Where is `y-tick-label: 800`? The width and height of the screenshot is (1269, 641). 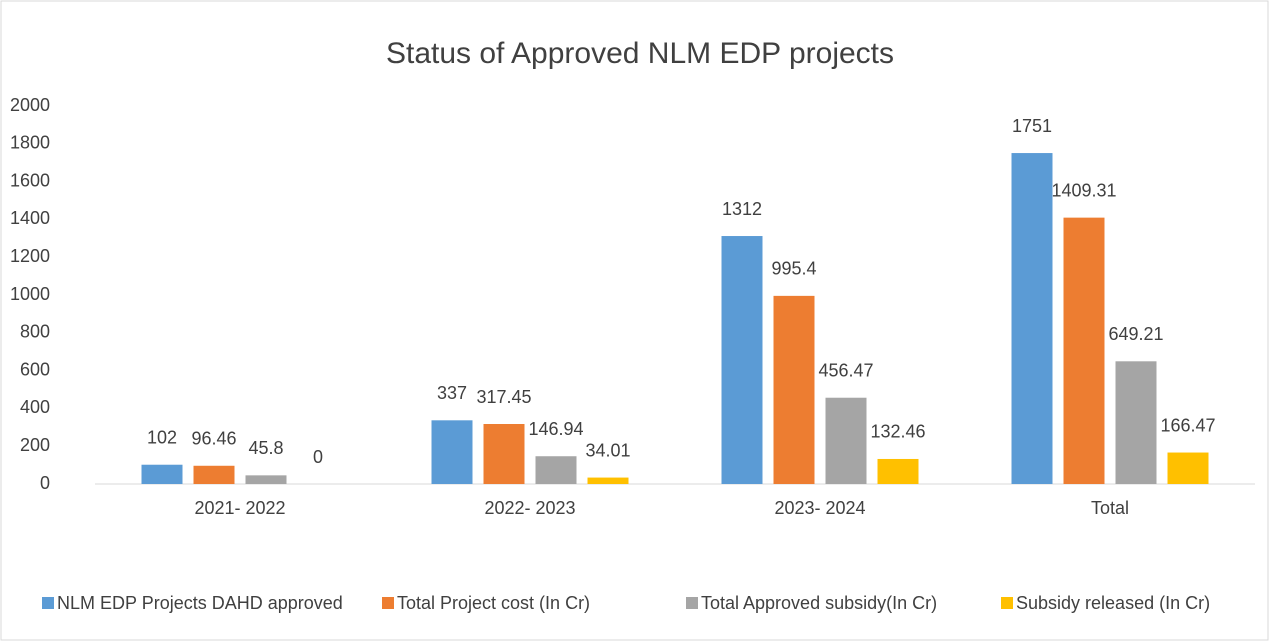 y-tick-label: 800 is located at coordinates (35, 332).